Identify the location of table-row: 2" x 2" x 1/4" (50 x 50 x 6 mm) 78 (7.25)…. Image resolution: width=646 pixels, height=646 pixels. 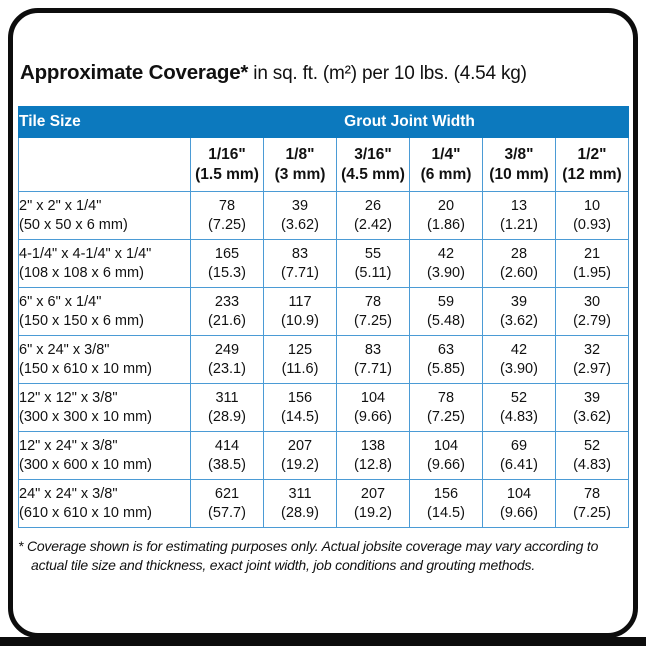
(324, 215).